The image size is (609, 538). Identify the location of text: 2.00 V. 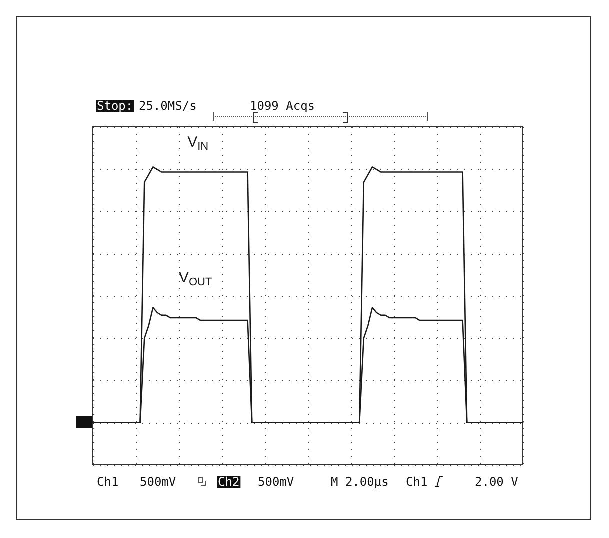
(496, 482).